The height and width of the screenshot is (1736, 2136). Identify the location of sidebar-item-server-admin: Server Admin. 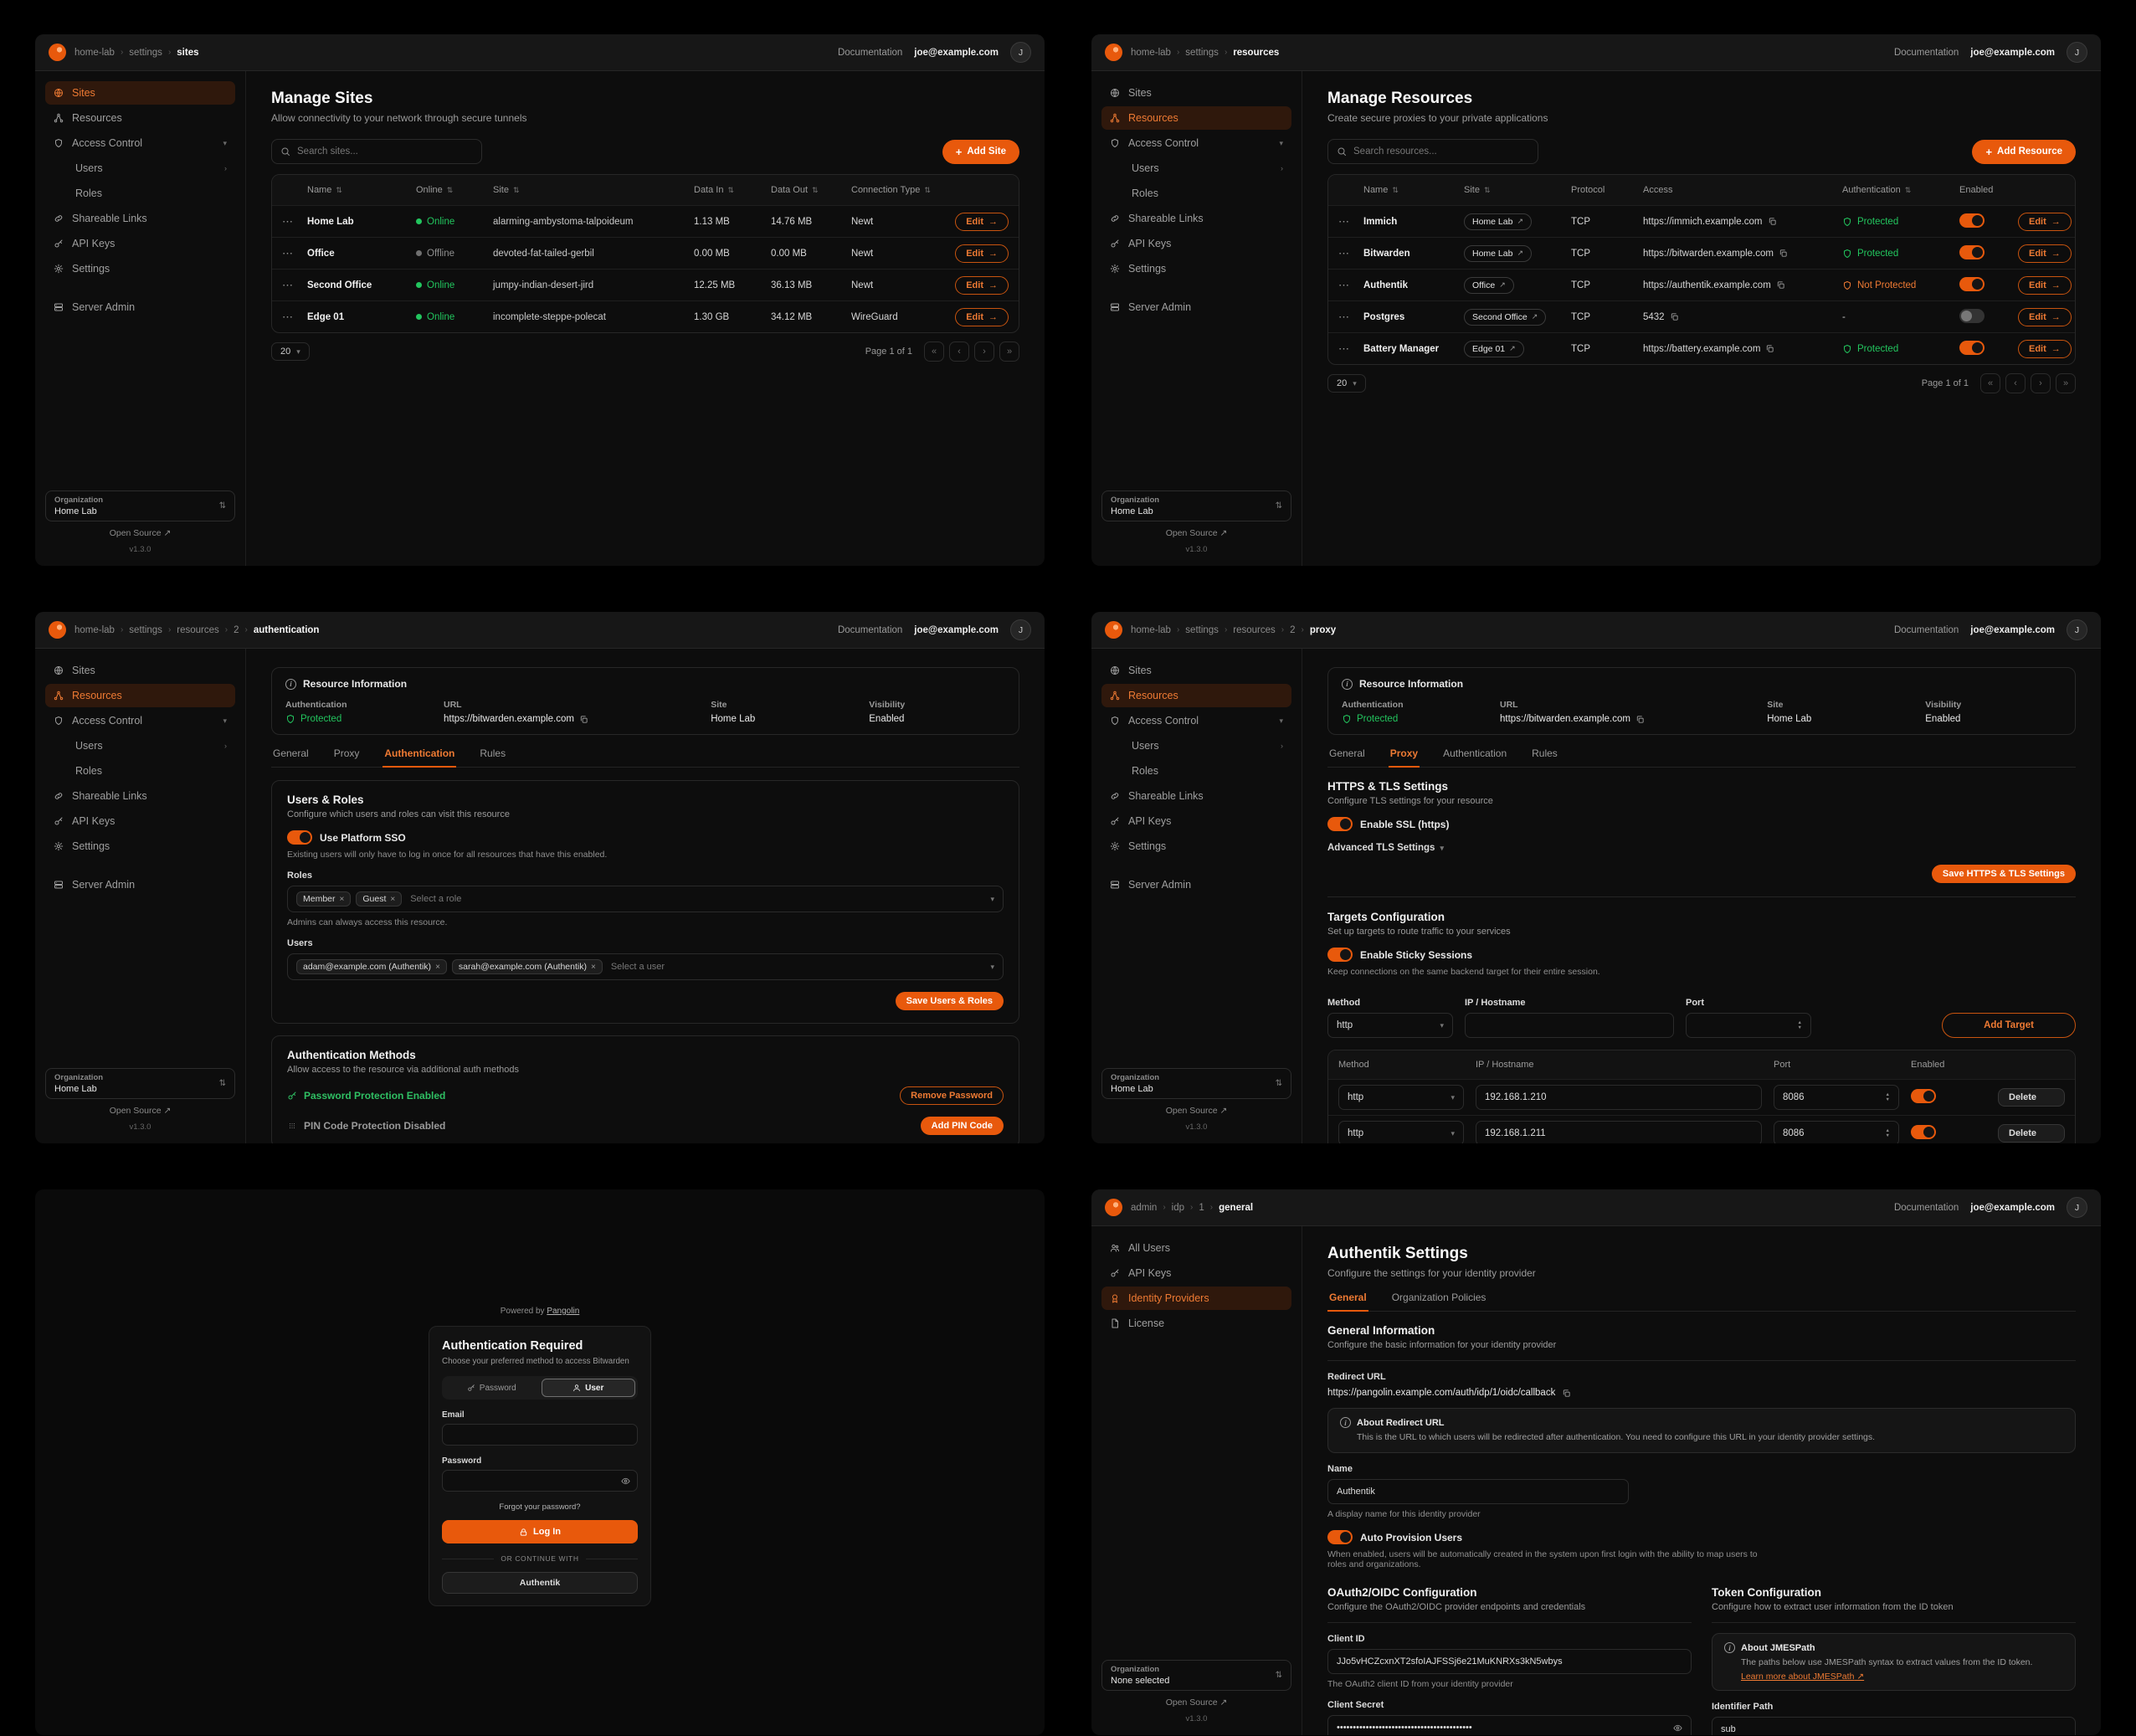
(140, 884).